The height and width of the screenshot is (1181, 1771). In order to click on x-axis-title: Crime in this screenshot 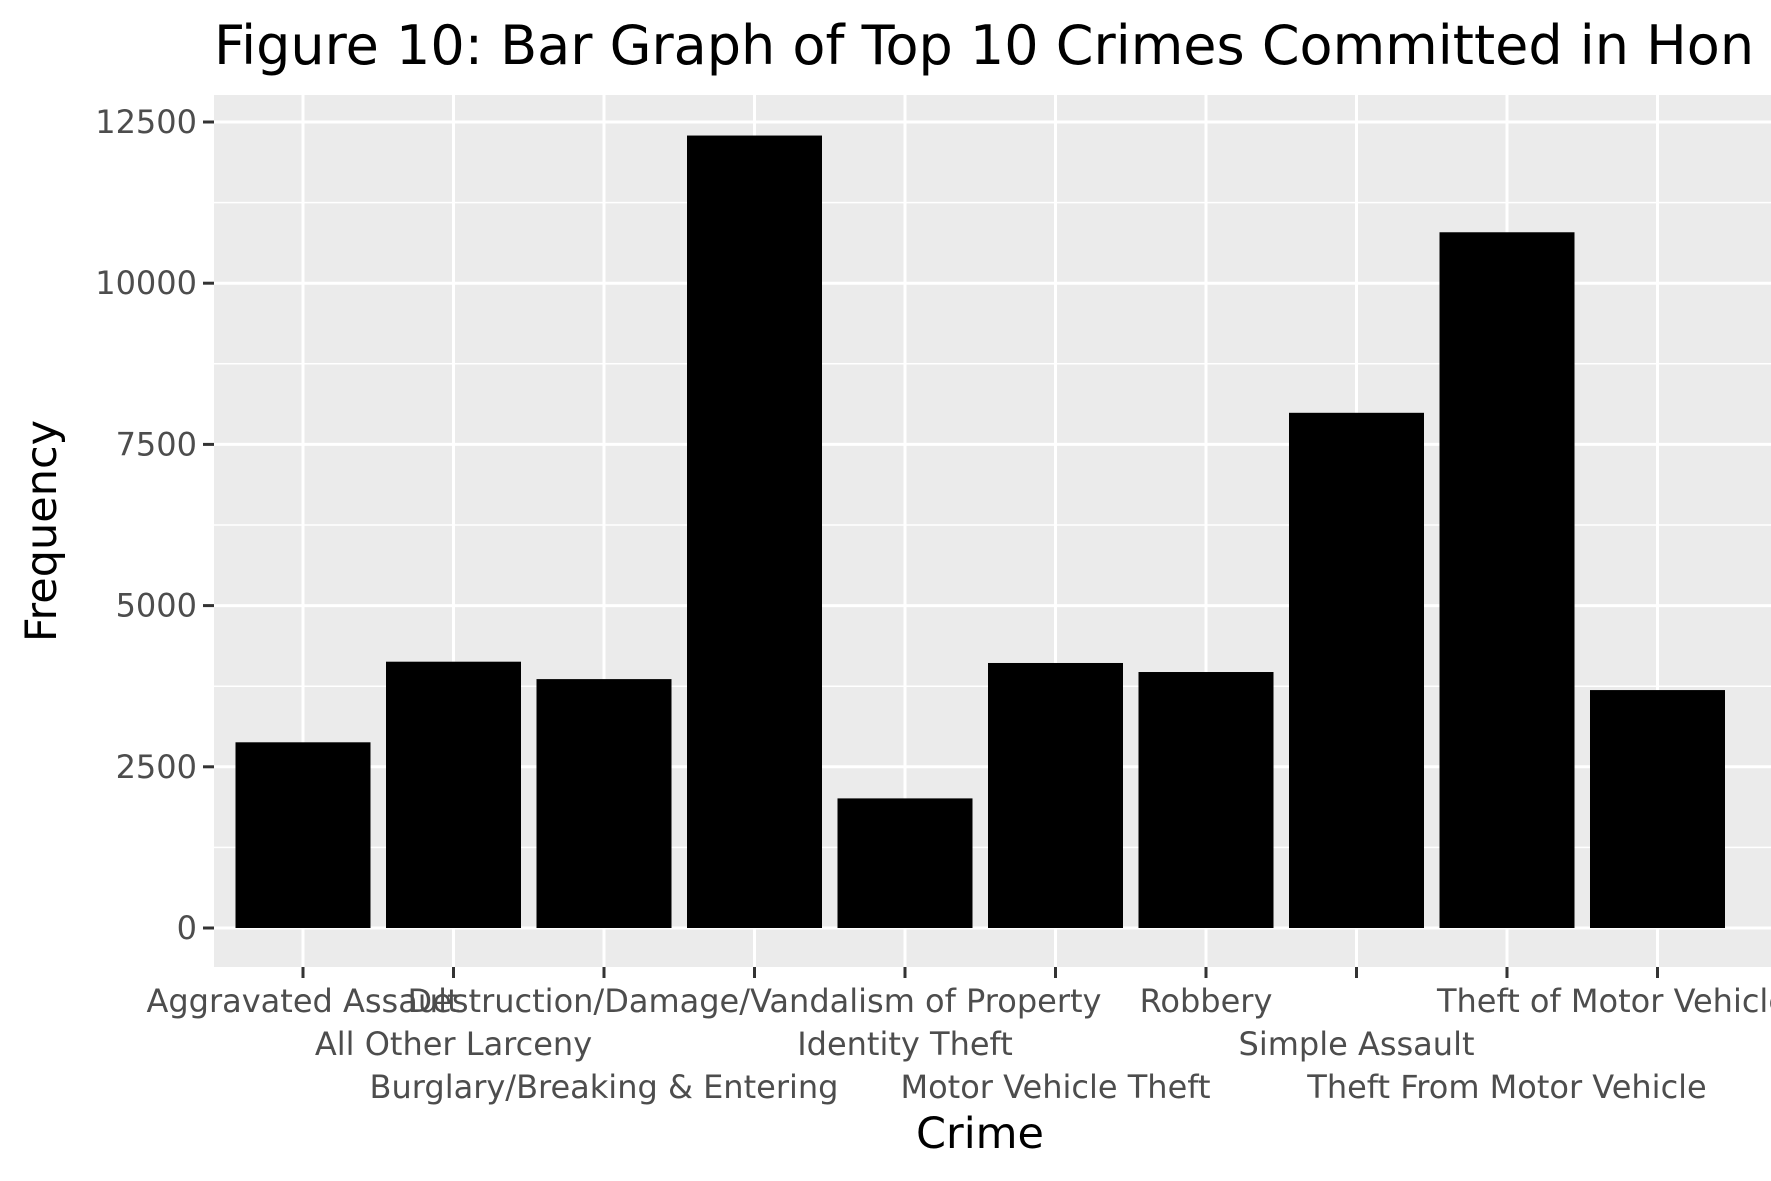, I will do `click(980, 1134)`.